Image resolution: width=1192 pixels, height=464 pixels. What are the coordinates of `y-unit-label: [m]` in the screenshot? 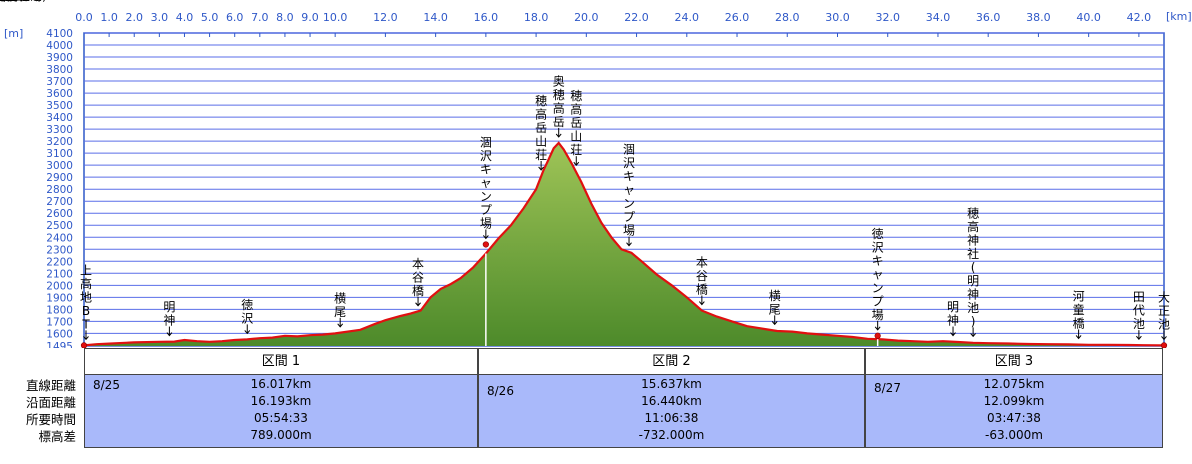 It's located at (13, 33).